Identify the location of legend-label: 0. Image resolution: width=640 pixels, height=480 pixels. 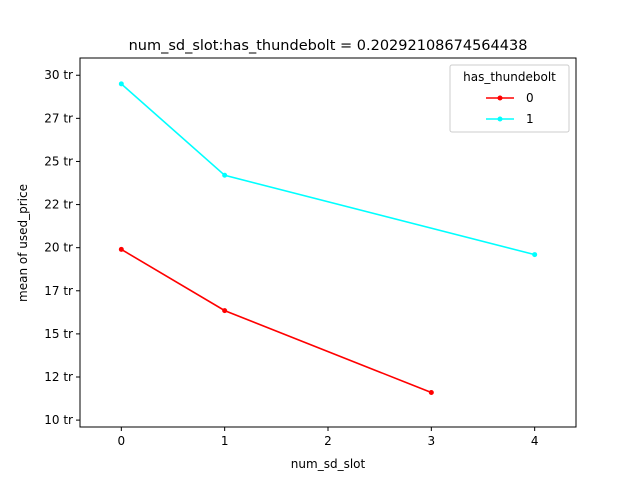
(530, 98).